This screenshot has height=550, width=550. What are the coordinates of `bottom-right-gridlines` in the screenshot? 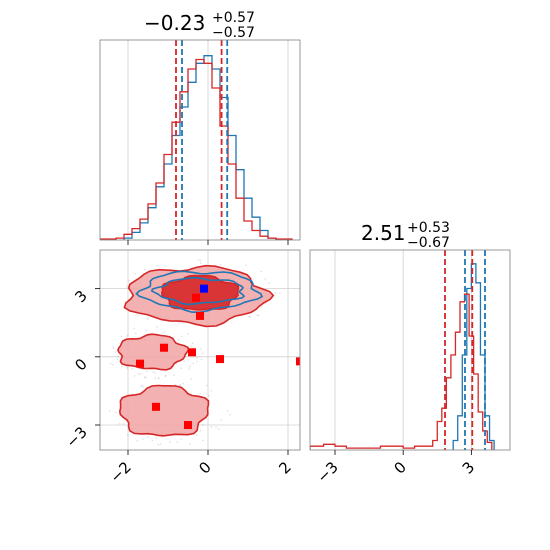 It's located at (403, 350).